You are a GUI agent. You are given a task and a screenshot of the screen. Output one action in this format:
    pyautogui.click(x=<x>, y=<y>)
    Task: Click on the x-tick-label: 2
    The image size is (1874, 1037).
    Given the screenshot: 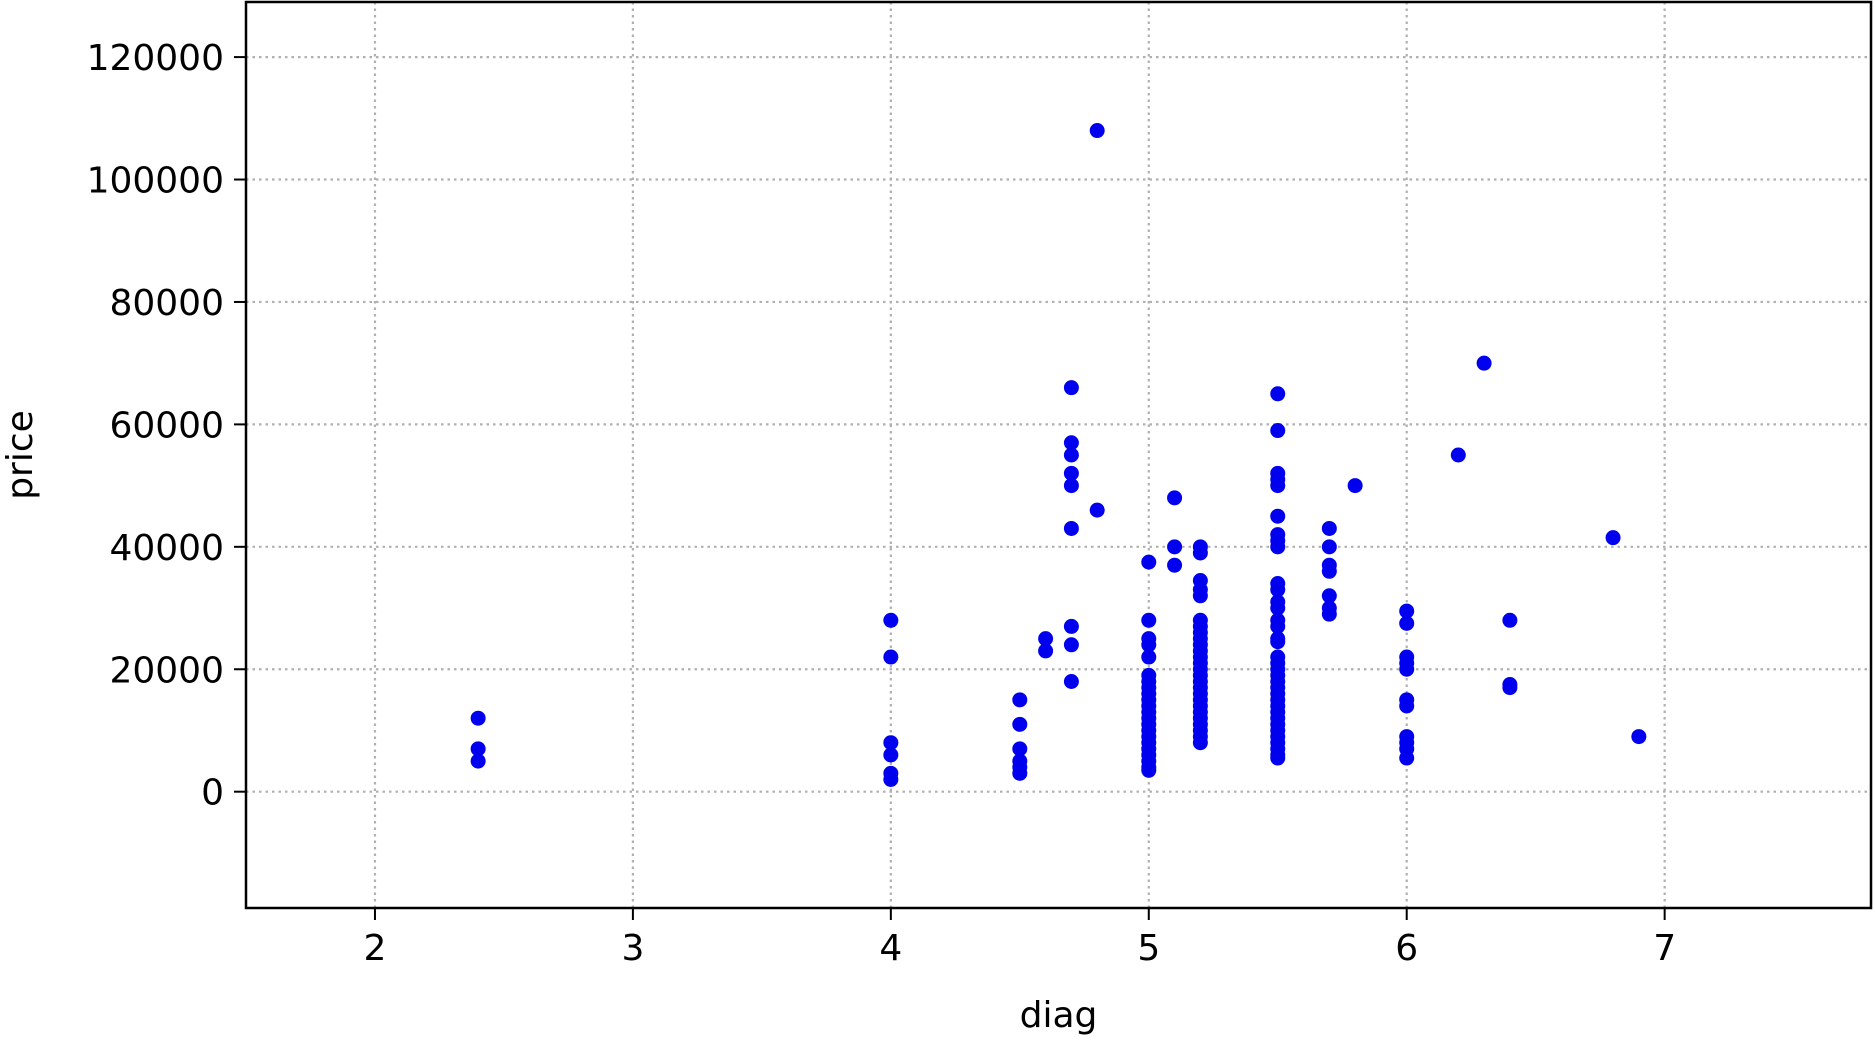 What is the action you would take?
    pyautogui.click(x=375, y=948)
    